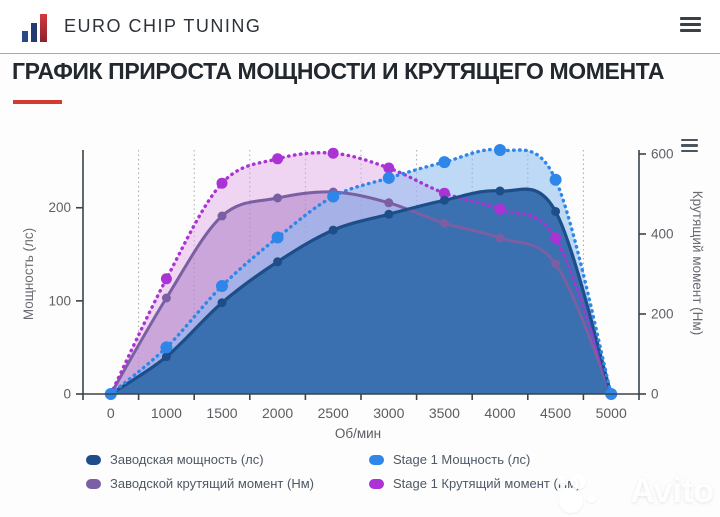 Image resolution: width=720 pixels, height=517 pixels. What do you see at coordinates (499, 413) in the screenshot?
I see `x-tick-label: 4000` at bounding box center [499, 413].